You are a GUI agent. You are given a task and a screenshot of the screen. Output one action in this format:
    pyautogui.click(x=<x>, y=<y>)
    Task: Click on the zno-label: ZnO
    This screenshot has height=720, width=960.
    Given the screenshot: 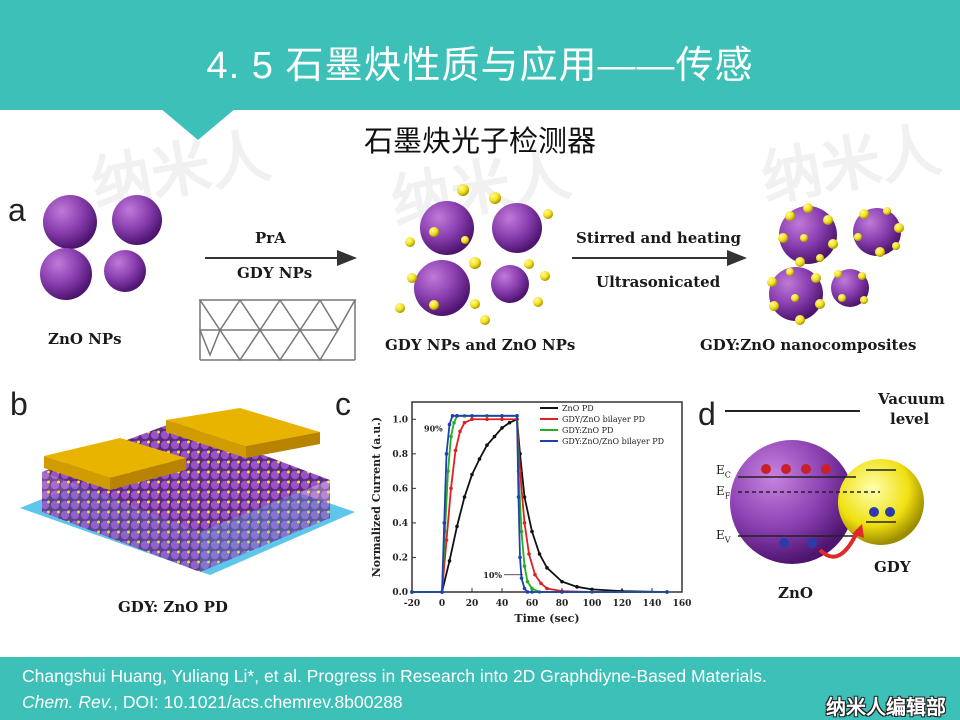 What is the action you would take?
    pyautogui.click(x=795, y=593)
    